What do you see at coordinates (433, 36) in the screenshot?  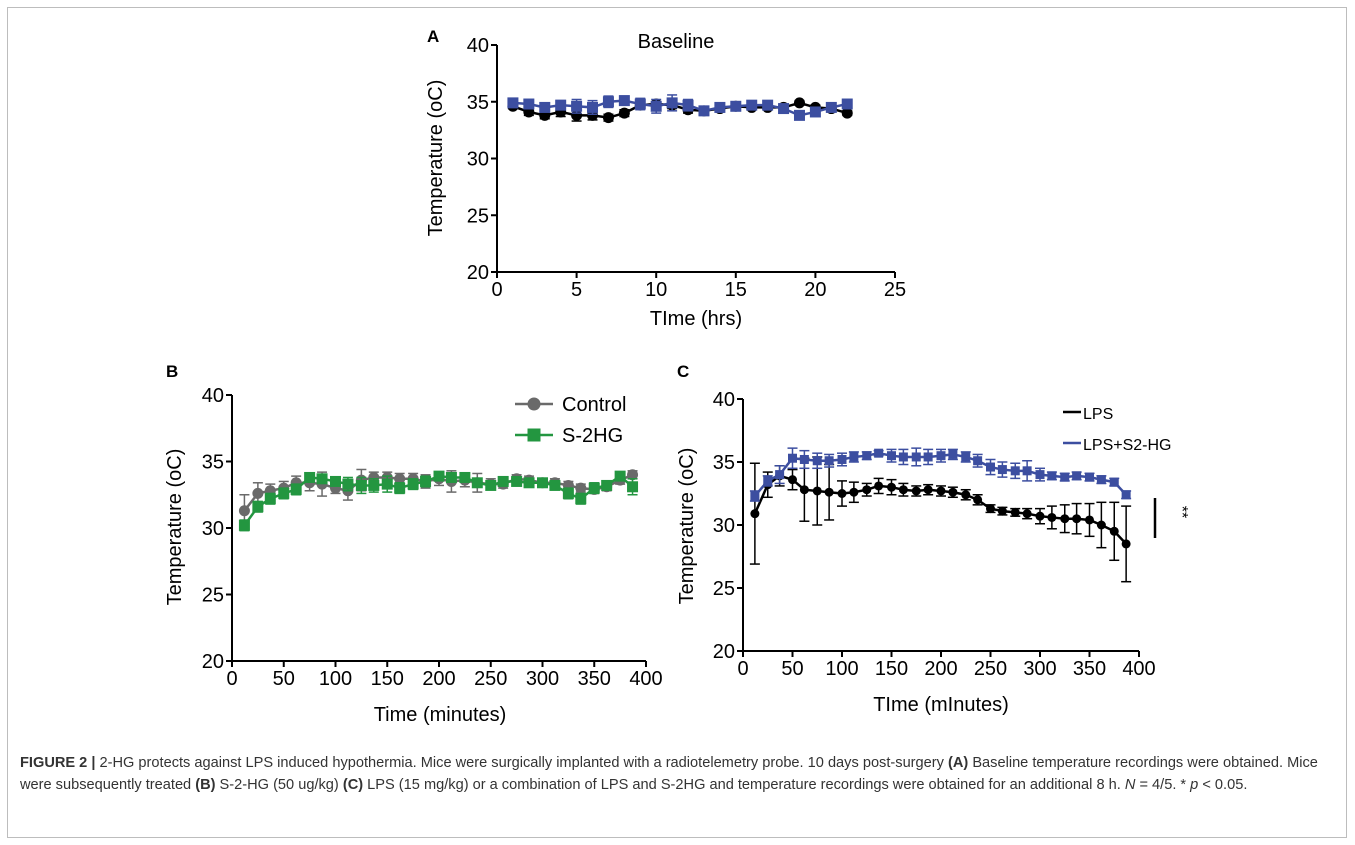 I see `panel-letter-a: A` at bounding box center [433, 36].